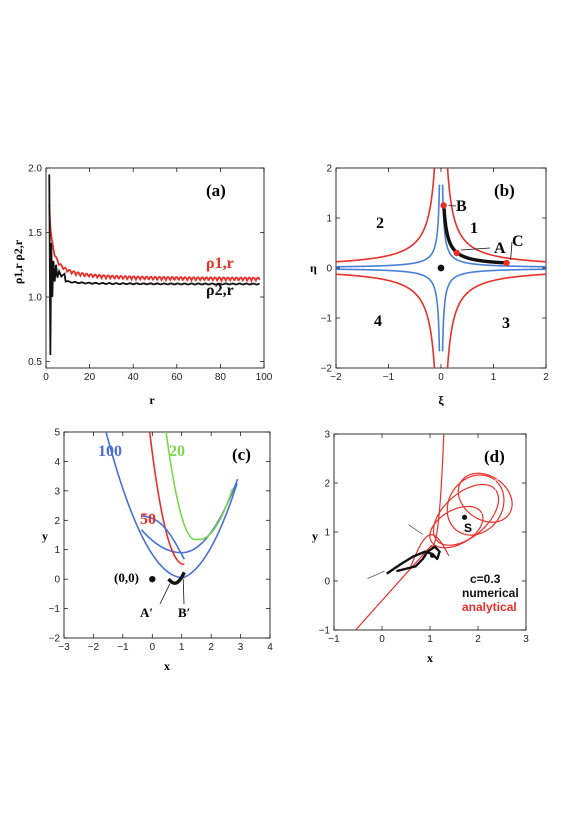 This screenshot has height=818, width=579. I want to click on pointer-arrow-b, so click(183, 592).